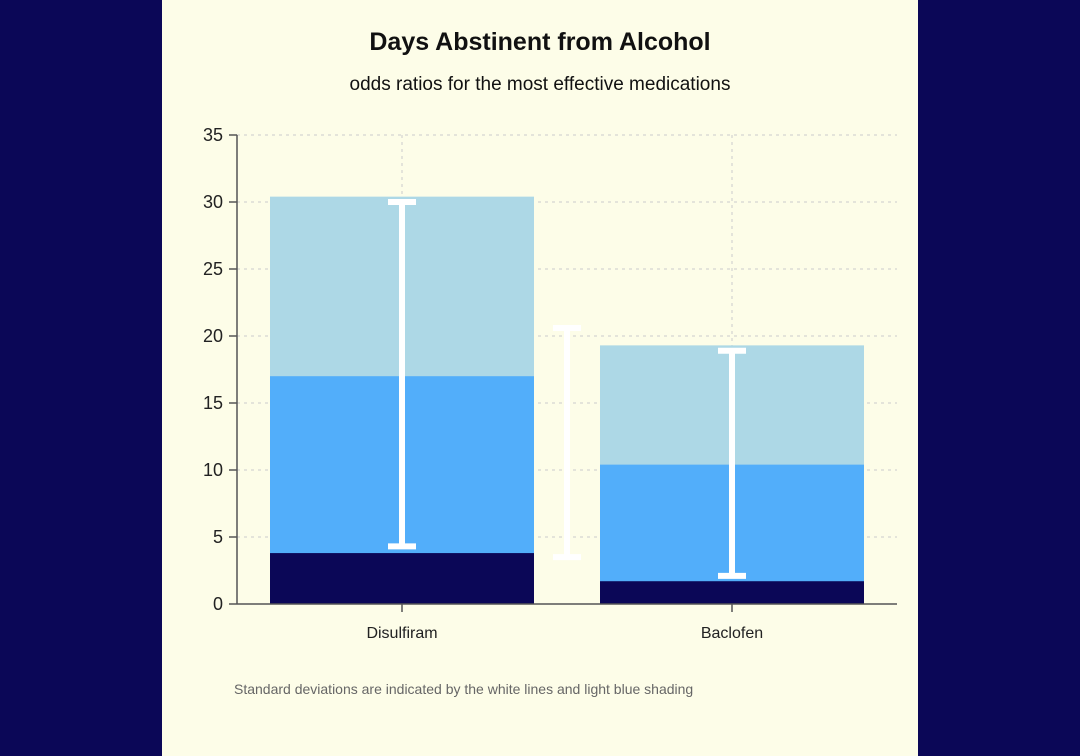  I want to click on y-tick-label: 35, so click(213, 135).